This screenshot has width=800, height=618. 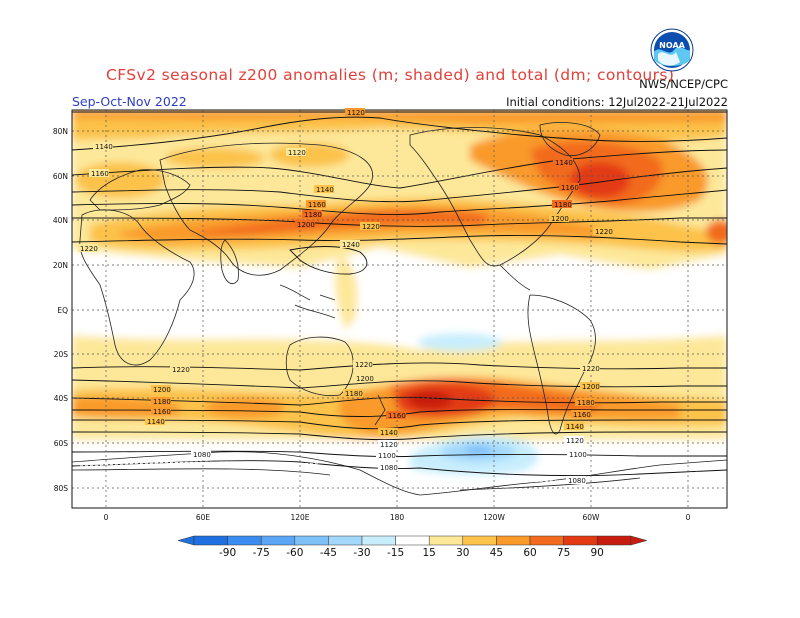 What do you see at coordinates (563, 553) in the screenshot?
I see `colorbar-label: 75` at bounding box center [563, 553].